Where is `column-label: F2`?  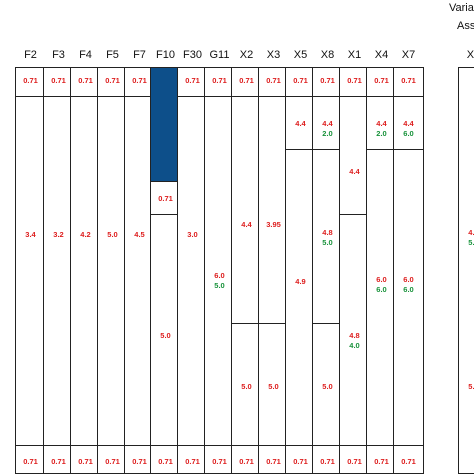 column-label: F2 is located at coordinates (30, 55).